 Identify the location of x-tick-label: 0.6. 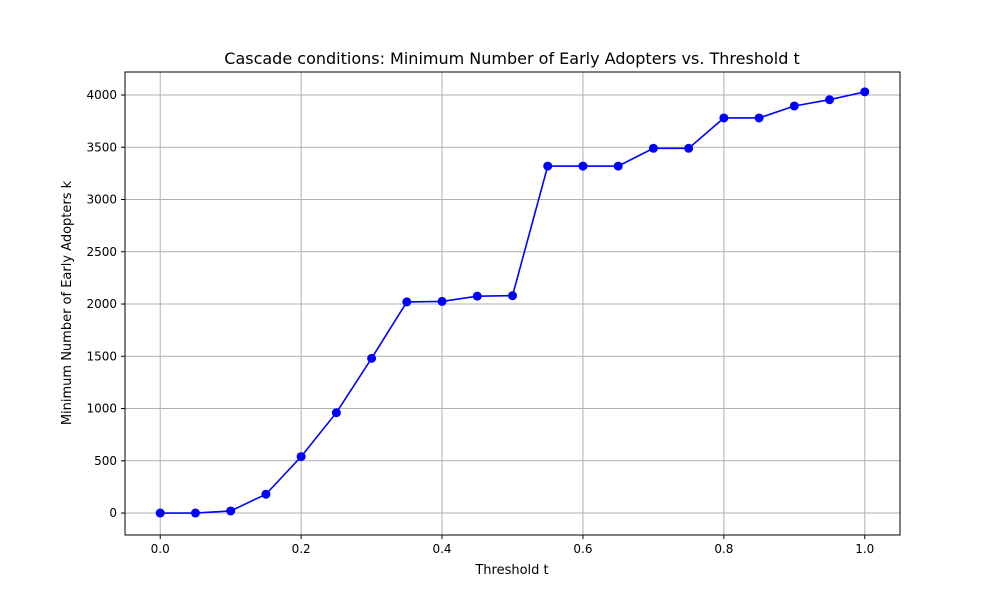
(582, 549).